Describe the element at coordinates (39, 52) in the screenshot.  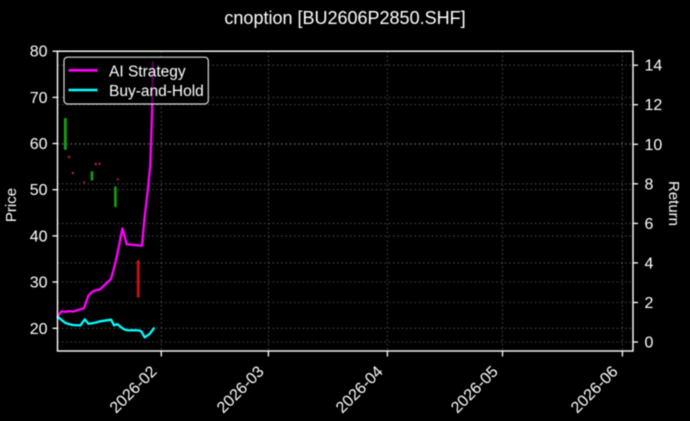
I see `svg-text: 80` at that location.